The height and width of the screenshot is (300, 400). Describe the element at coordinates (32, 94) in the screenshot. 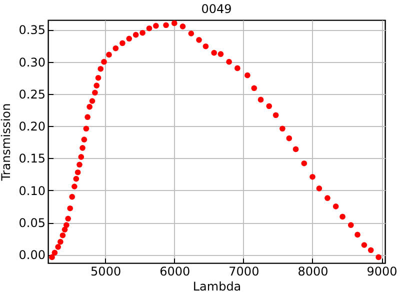

I see `y-tick-label: 0.25` at that location.